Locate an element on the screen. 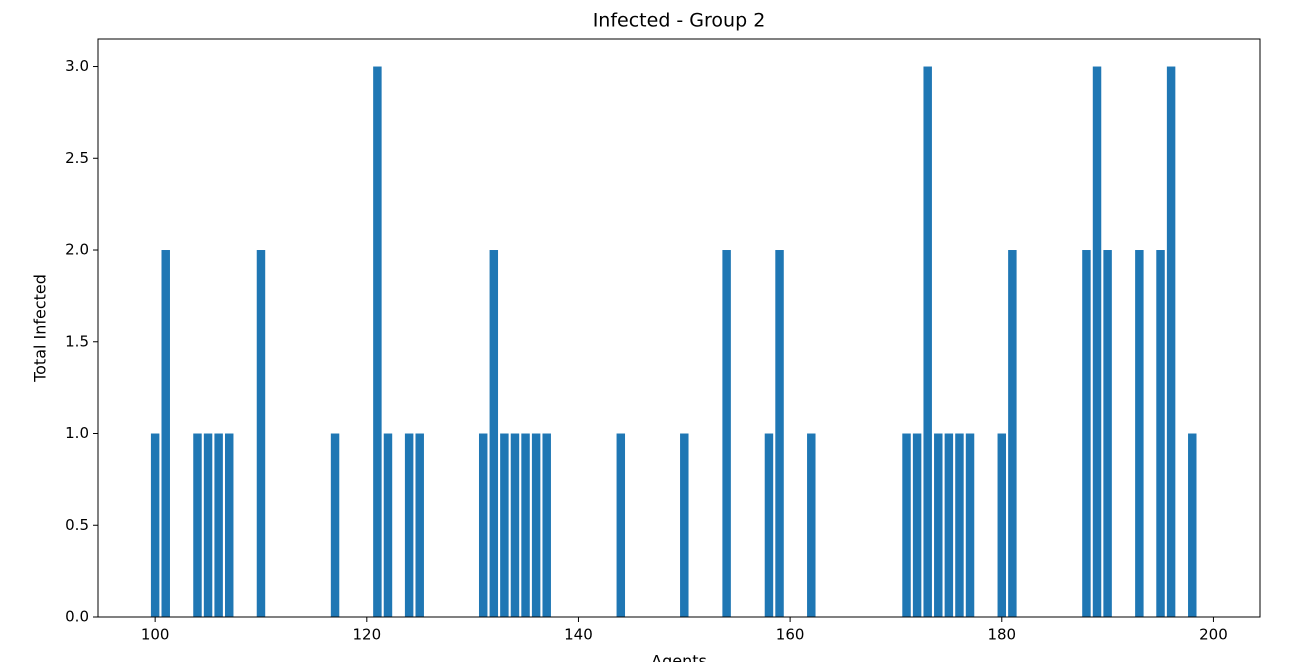 The image size is (1312, 662). y-axis-label: Total Infected is located at coordinates (40, 328).